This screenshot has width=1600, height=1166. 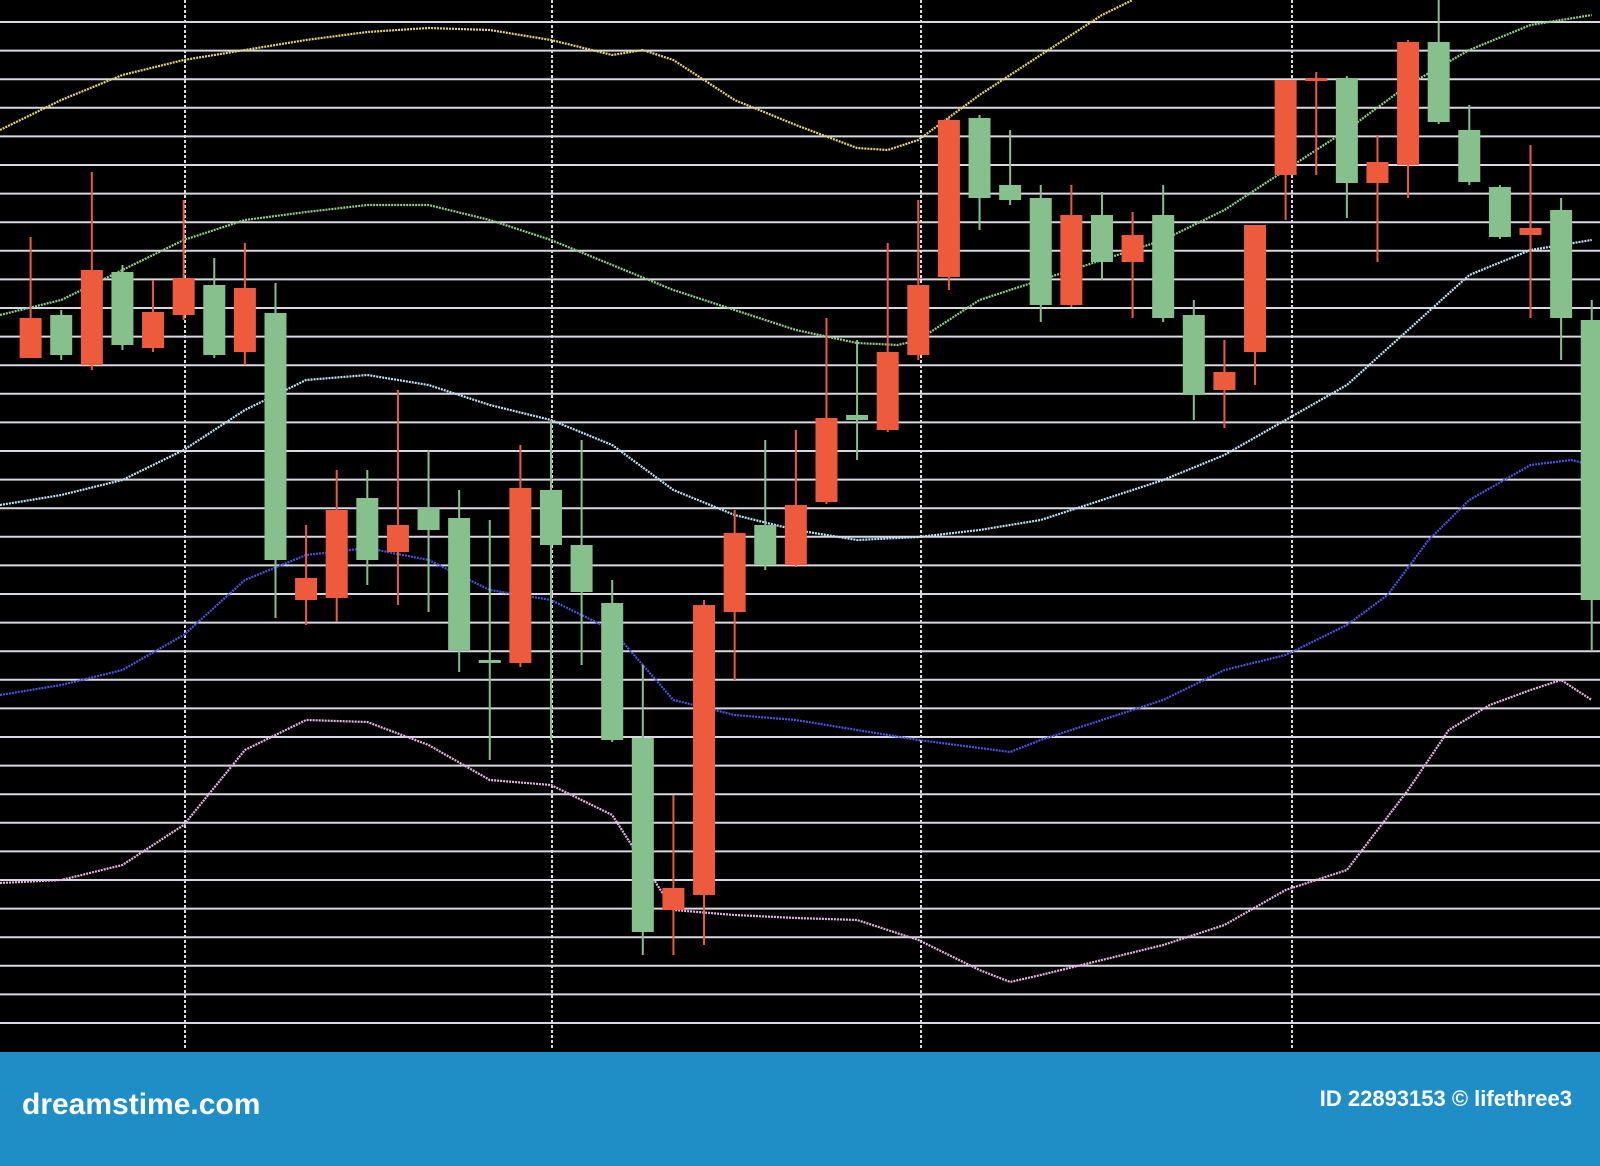 What do you see at coordinates (1445, 1098) in the screenshot?
I see `credit: ID 22893153 © lifethree3` at bounding box center [1445, 1098].